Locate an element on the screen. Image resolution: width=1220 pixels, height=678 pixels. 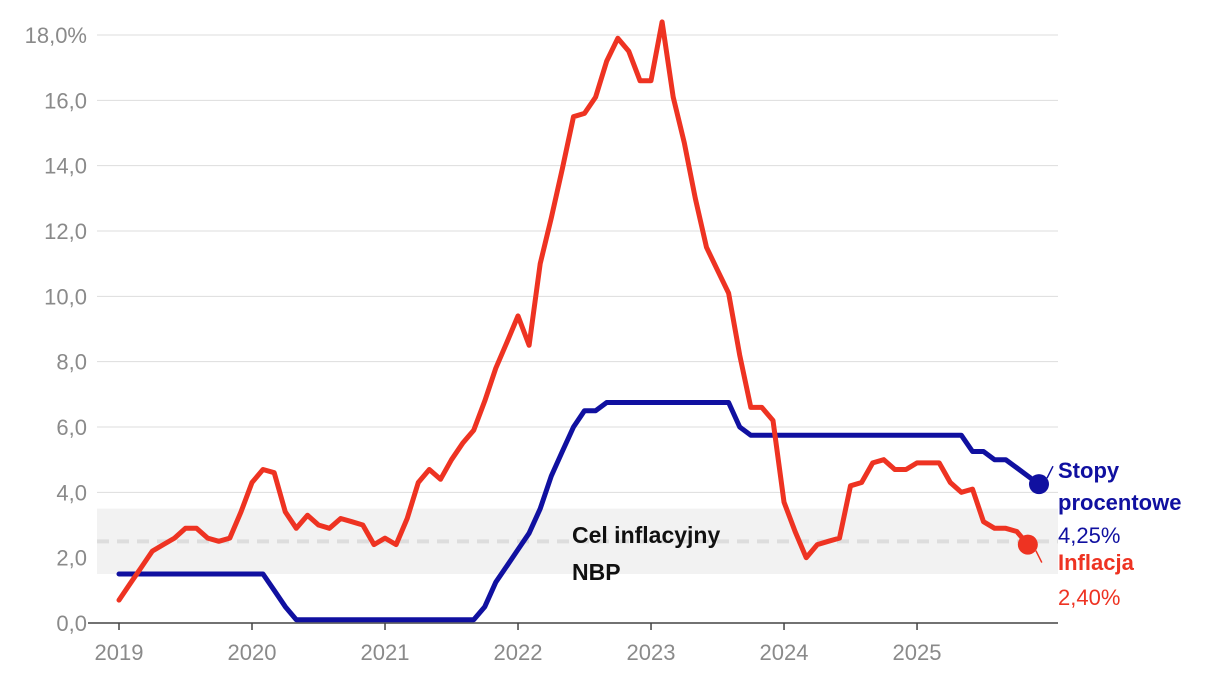
y-tick-label-6: 12,0 is located at coordinates (65, 231).